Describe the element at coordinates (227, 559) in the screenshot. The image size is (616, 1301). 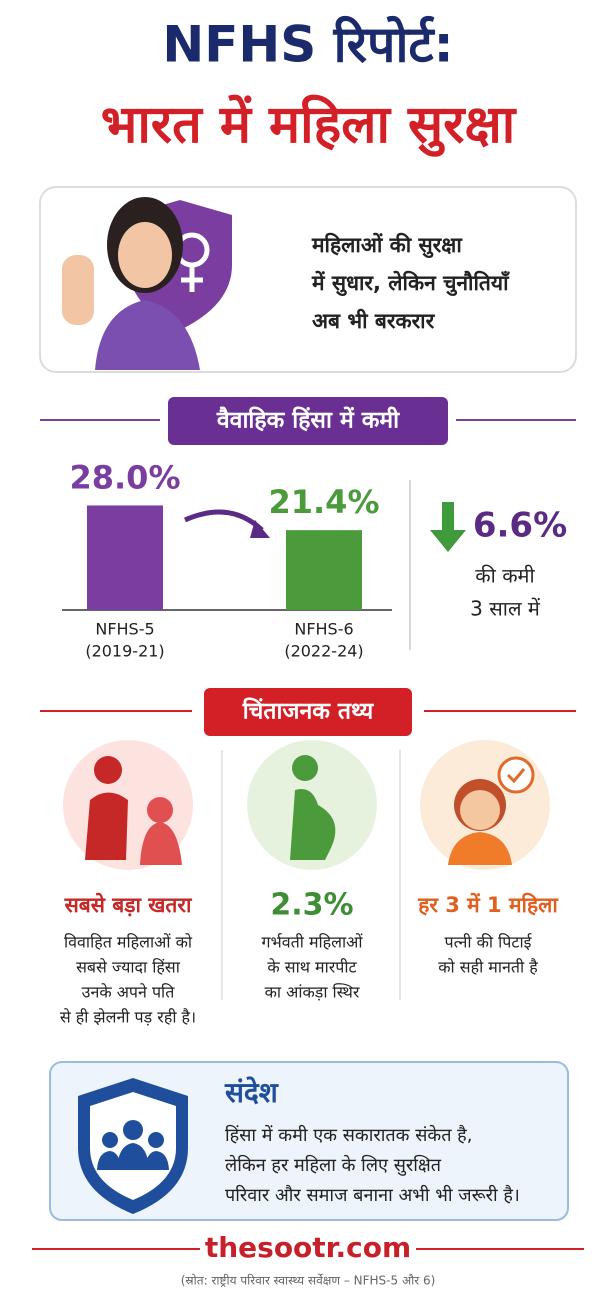
I see `bar-chart: 28.0% NFHS-5 (2019-21) 21.4% NFHS-6 (2022-24)` at that location.